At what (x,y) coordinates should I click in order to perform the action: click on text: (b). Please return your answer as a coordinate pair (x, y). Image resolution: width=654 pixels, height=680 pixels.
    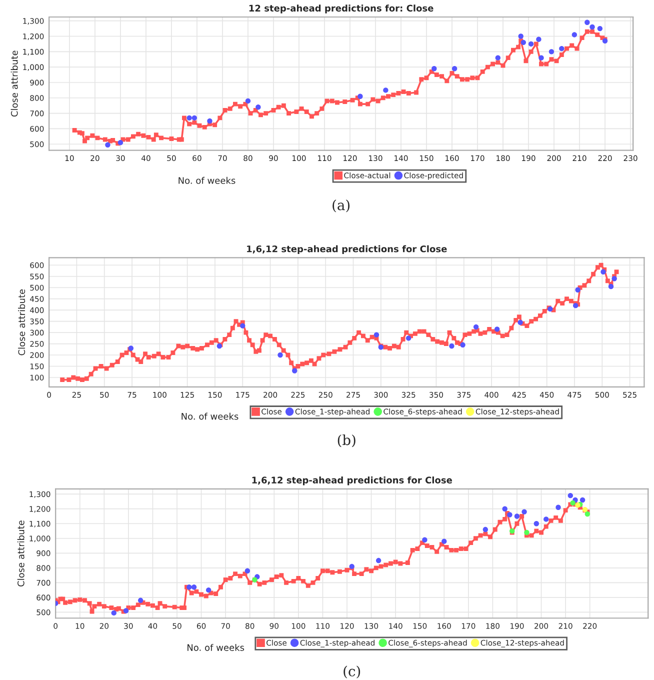
    Looking at the image, I should click on (347, 441).